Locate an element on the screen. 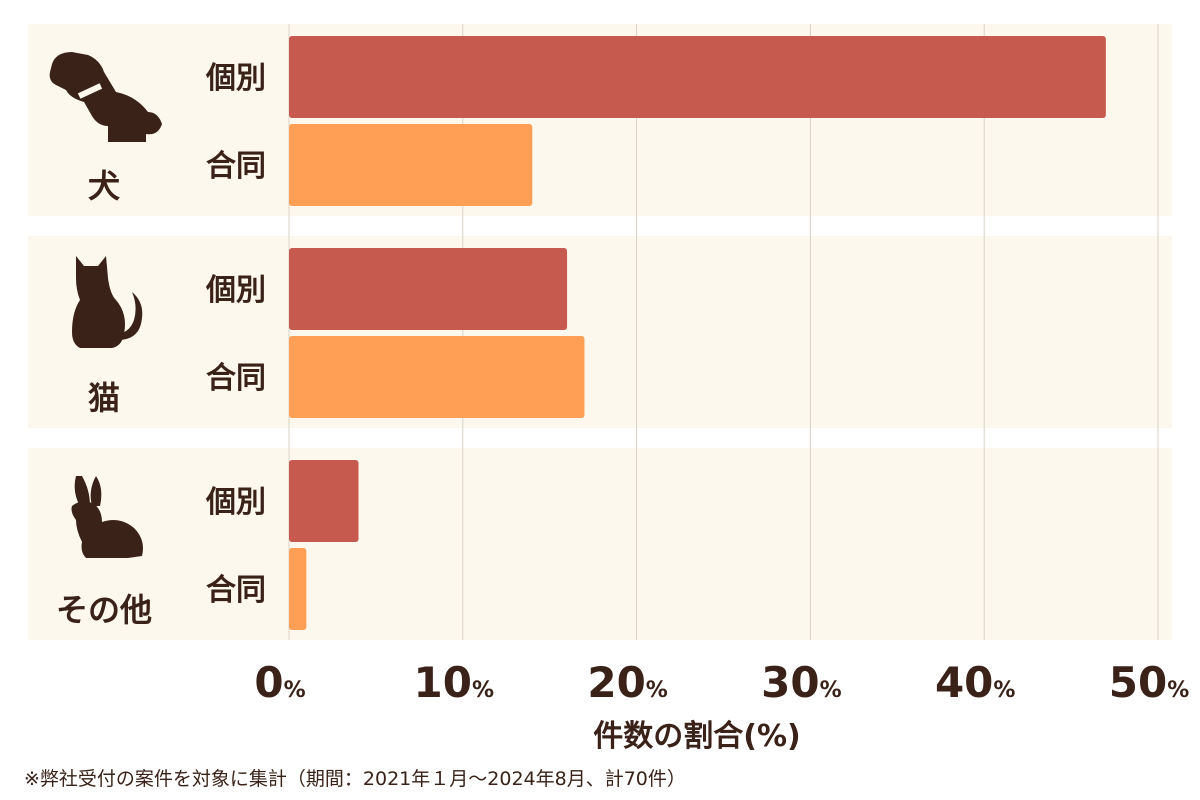 This screenshot has width=1200, height=800. x-tick-label: 40% is located at coordinates (975, 682).